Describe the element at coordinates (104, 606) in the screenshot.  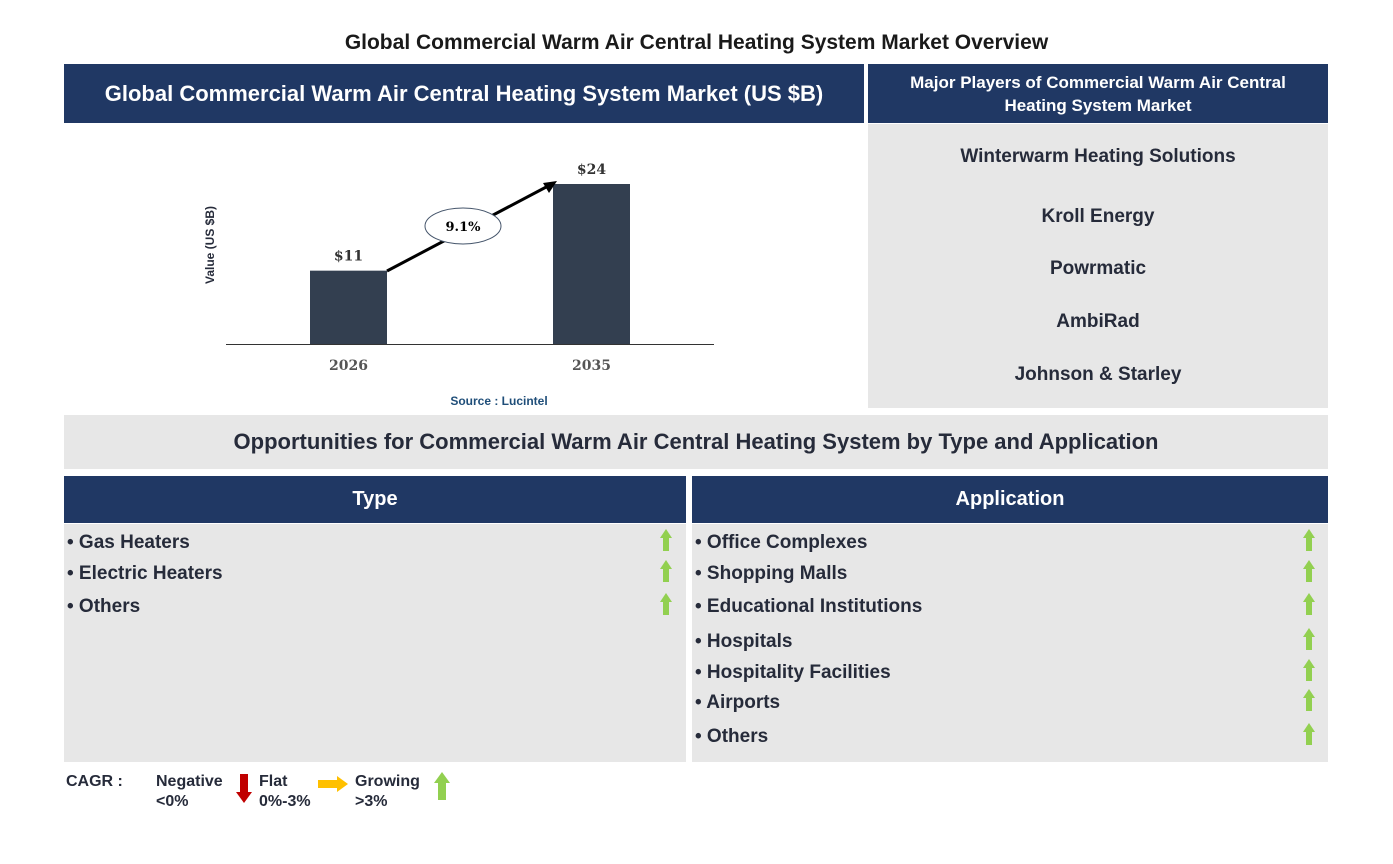
I see `type-item: • Others` at that location.